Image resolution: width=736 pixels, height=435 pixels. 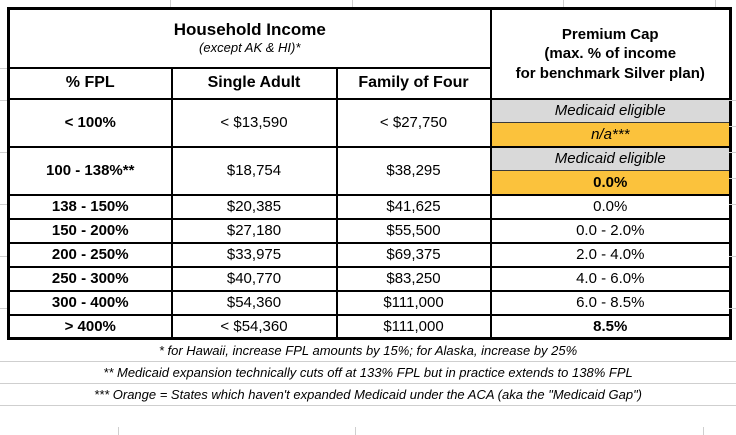 What do you see at coordinates (610, 254) in the screenshot?
I see `cell-premium-cap: 2.0 - 4.0%` at bounding box center [610, 254].